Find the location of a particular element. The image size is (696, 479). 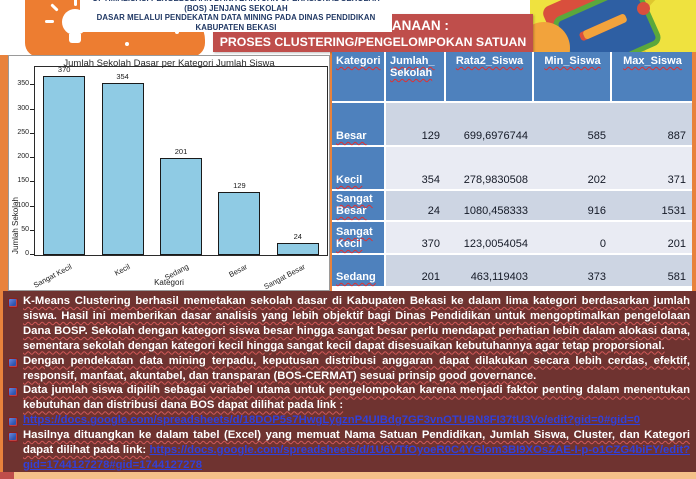

row-value-cell: 371 is located at coordinates (652, 169).